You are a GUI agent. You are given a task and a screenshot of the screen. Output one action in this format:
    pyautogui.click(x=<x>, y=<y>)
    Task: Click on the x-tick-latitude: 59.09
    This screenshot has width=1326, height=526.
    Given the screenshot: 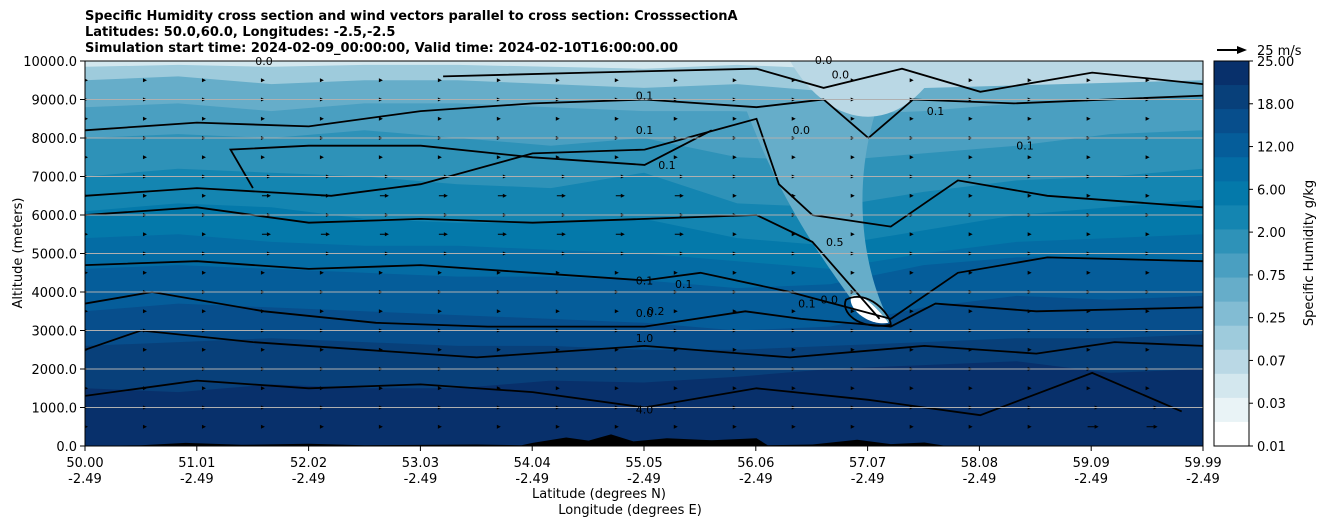 What is the action you would take?
    pyautogui.click(x=1091, y=463)
    